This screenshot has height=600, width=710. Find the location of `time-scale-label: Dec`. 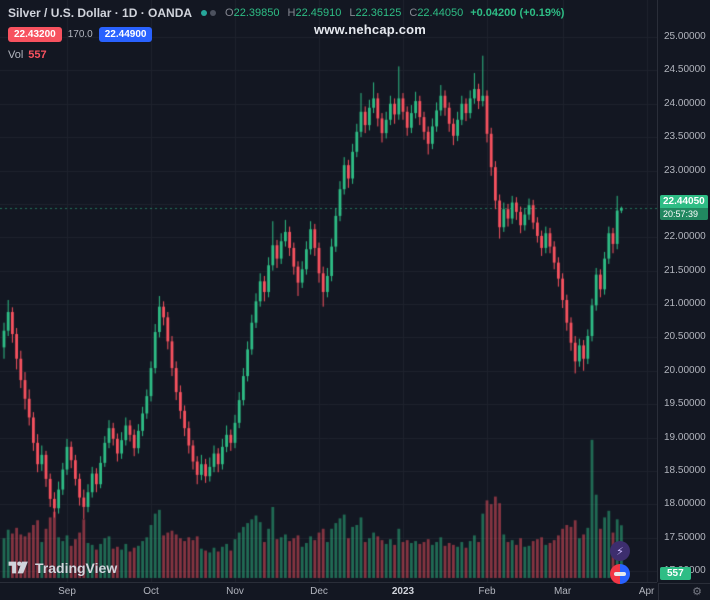

time-scale-label: Dec is located at coordinates (319, 591).